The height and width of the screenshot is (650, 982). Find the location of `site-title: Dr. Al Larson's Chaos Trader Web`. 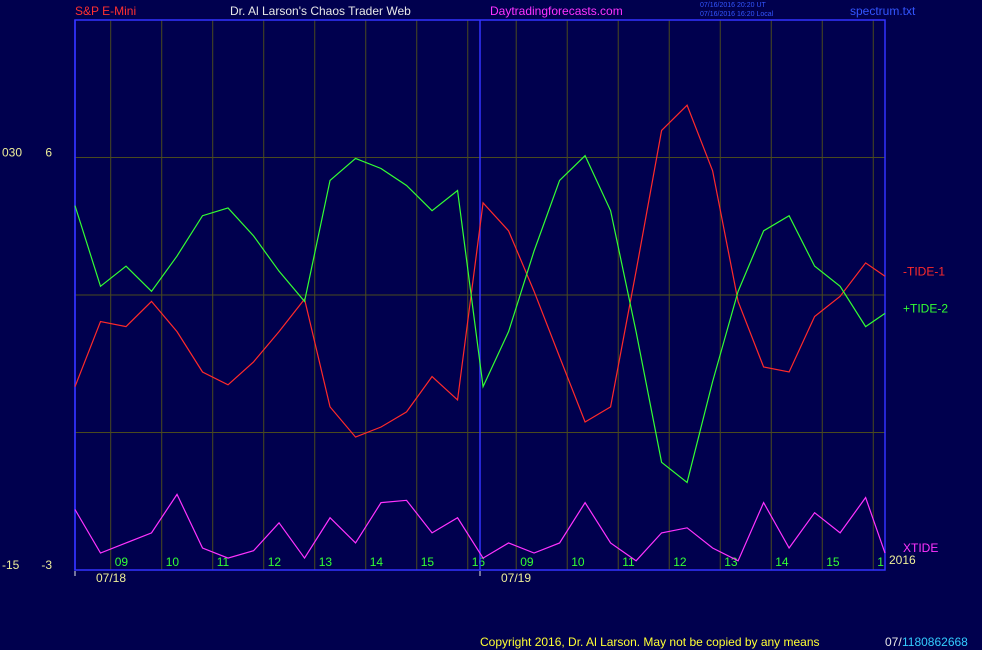

site-title: Dr. Al Larson's Chaos Trader Web is located at coordinates (320, 11).